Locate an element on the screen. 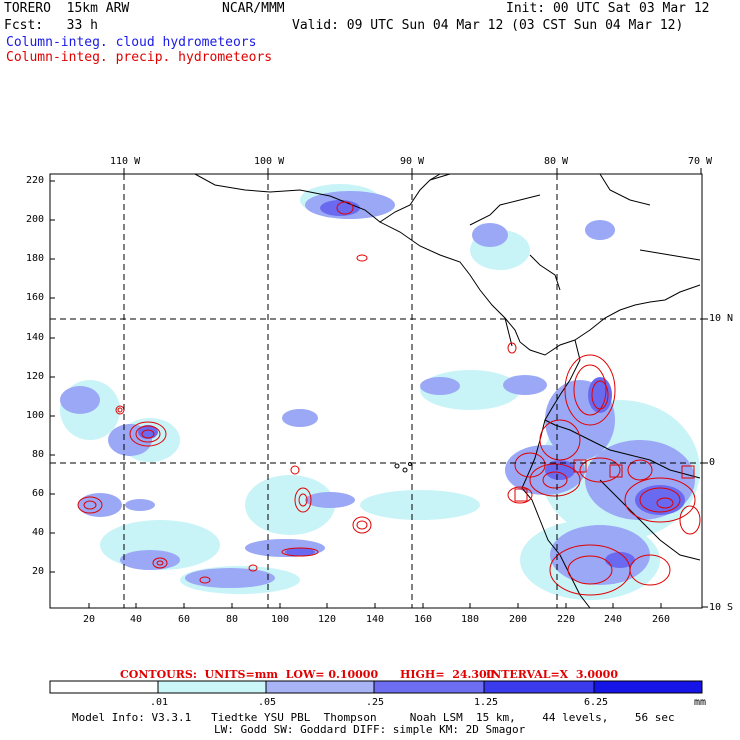  x-tick-60: 60 is located at coordinates (184, 619).